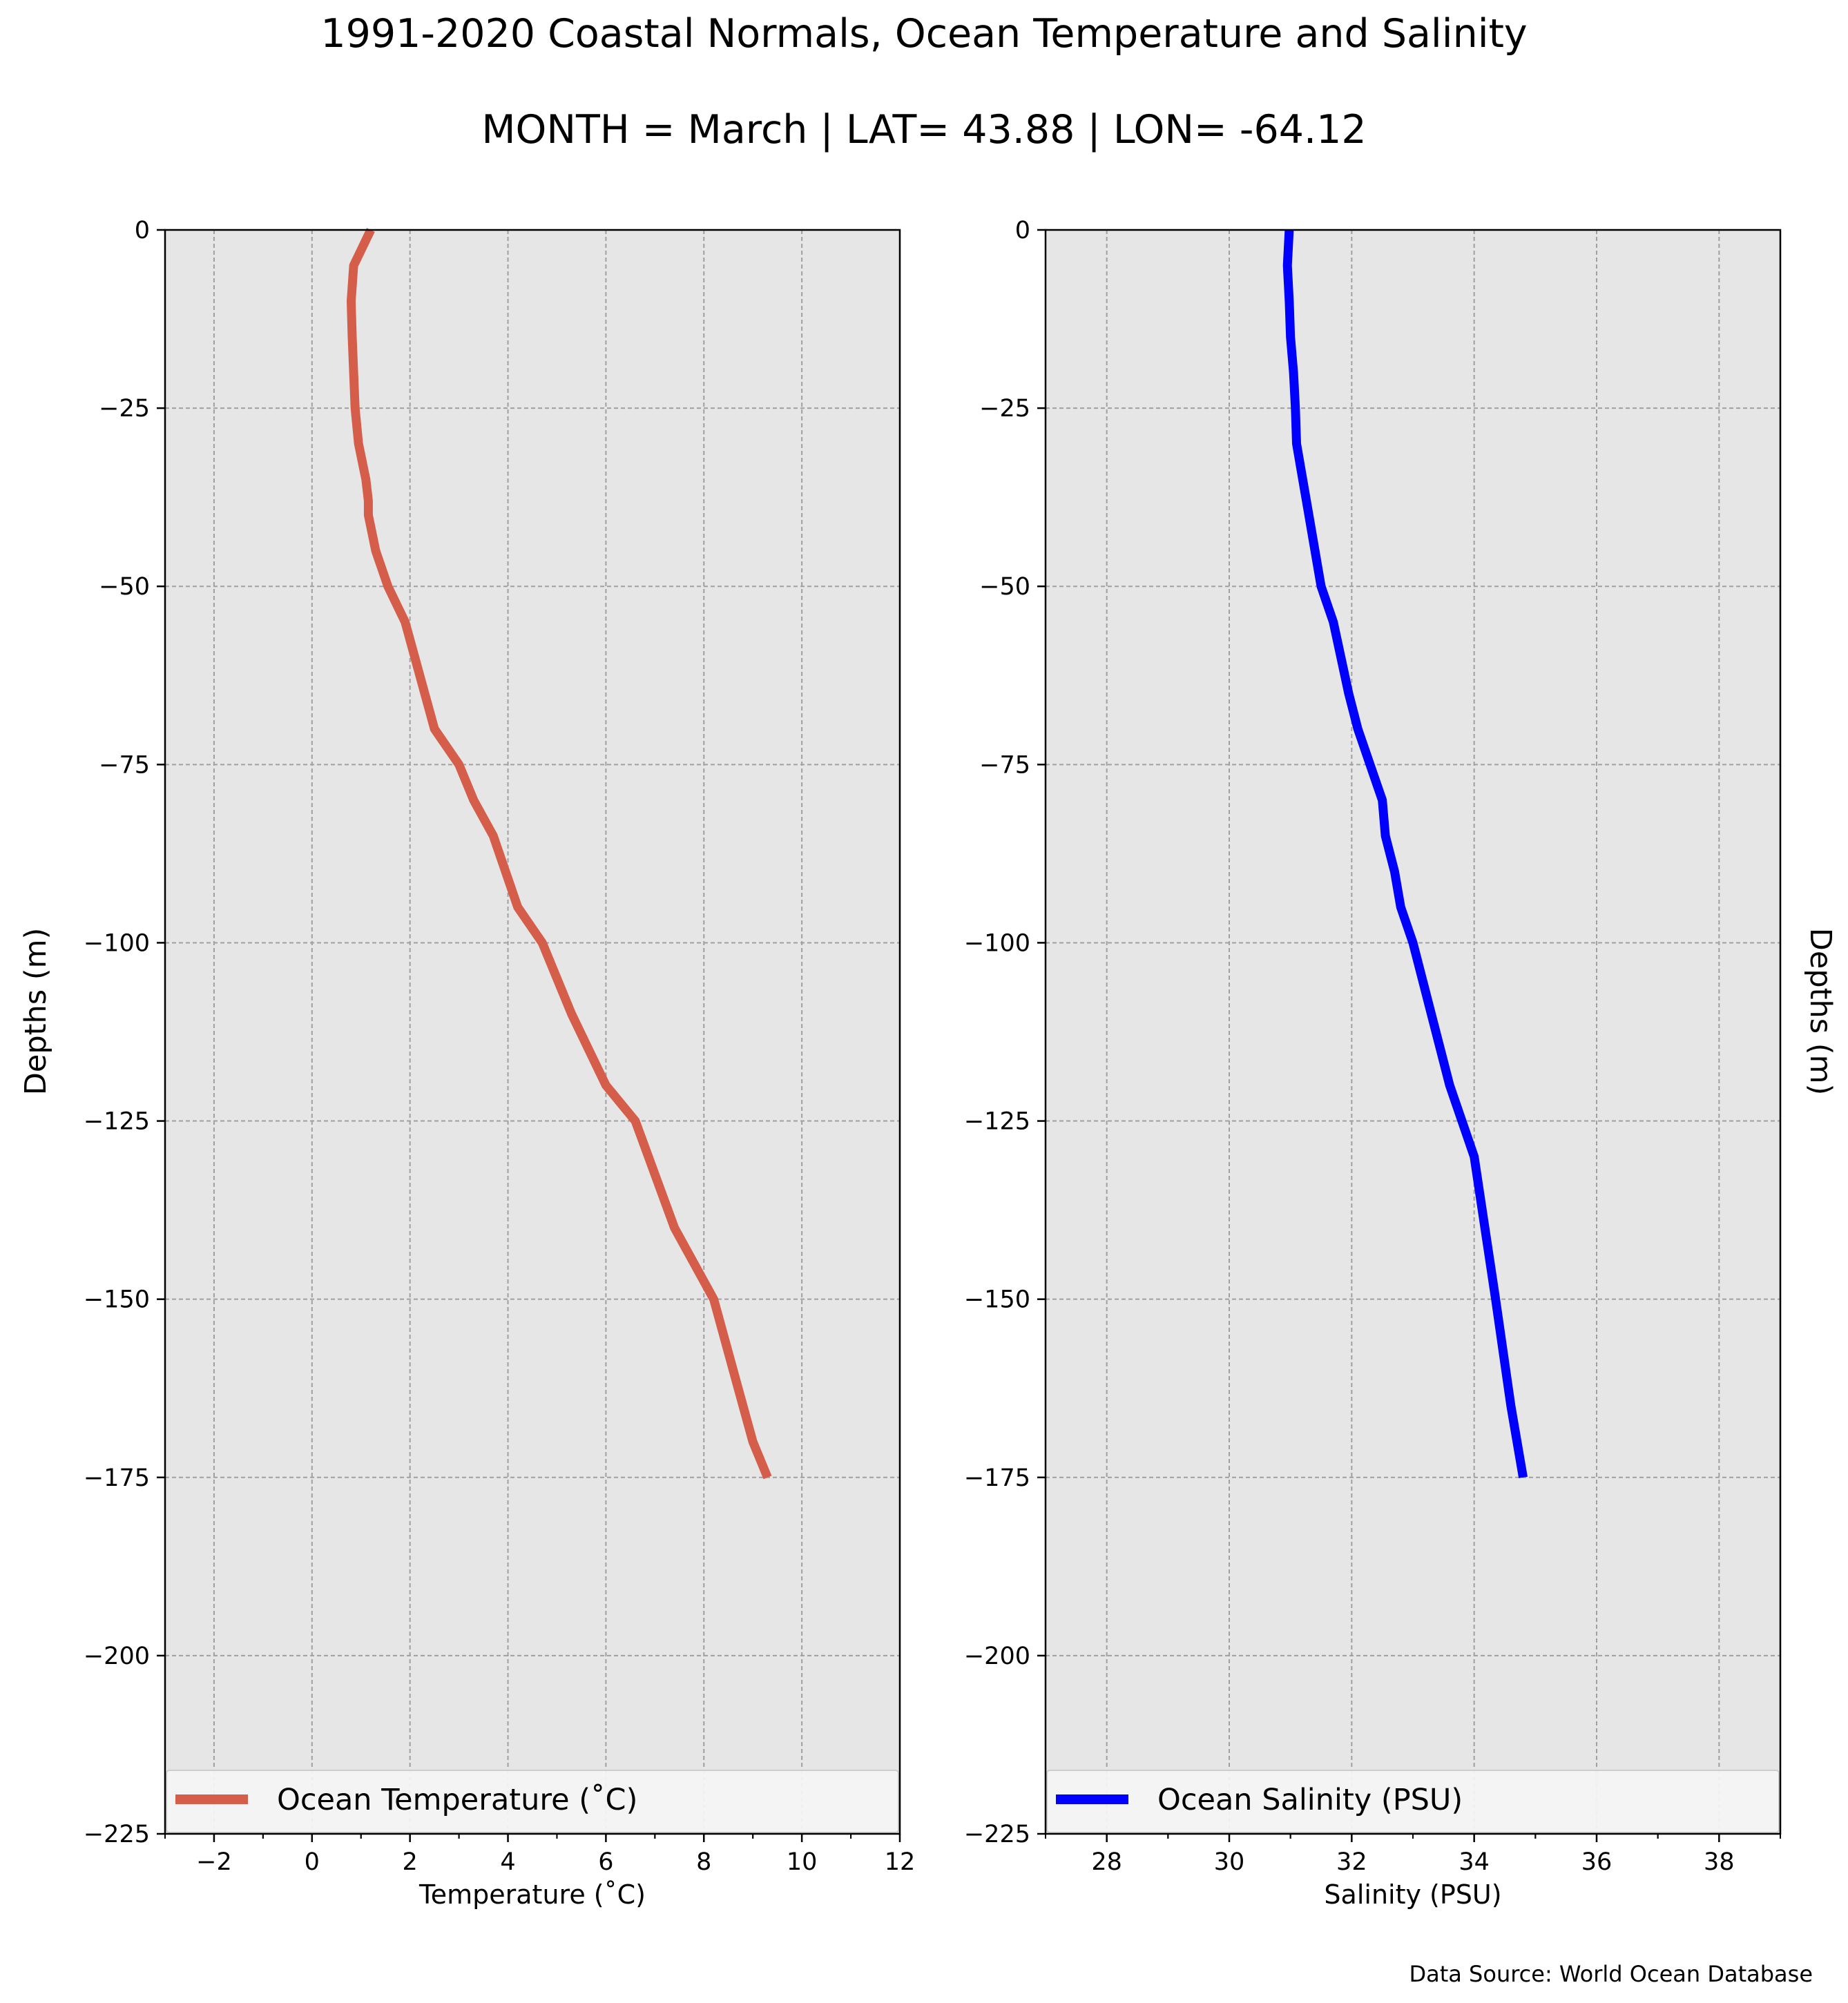 Image resolution: width=1848 pixels, height=2003 pixels. What do you see at coordinates (1412, 1895) in the screenshot?
I see `x-axis-label: Salinity (PSU)` at bounding box center [1412, 1895].